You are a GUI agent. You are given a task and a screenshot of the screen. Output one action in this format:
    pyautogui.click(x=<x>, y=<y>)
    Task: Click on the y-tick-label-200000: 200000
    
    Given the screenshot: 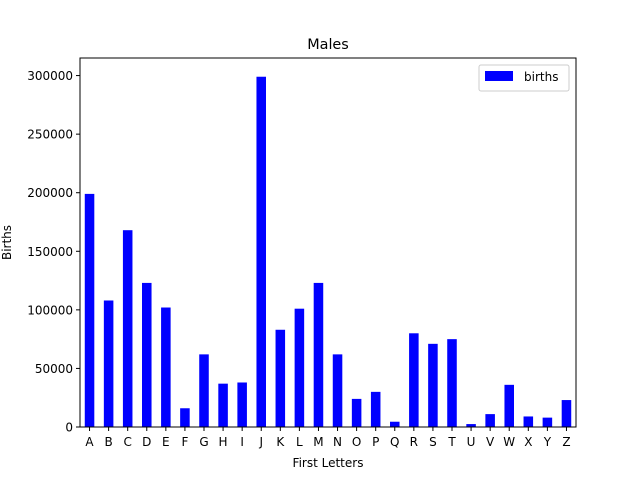 What is the action you would take?
    pyautogui.click(x=50, y=193)
    